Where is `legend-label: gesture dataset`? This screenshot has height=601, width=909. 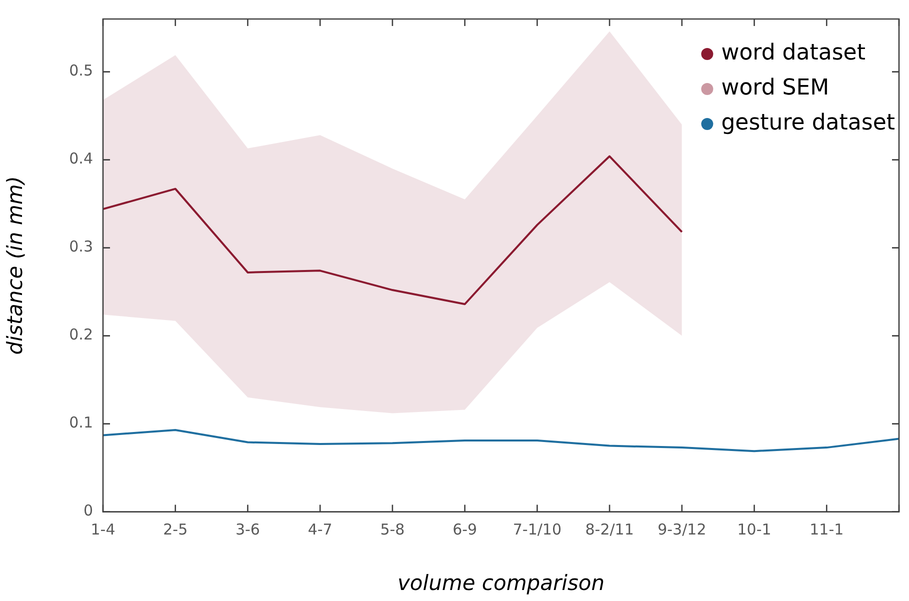 legend-label: gesture dataset is located at coordinates (808, 123).